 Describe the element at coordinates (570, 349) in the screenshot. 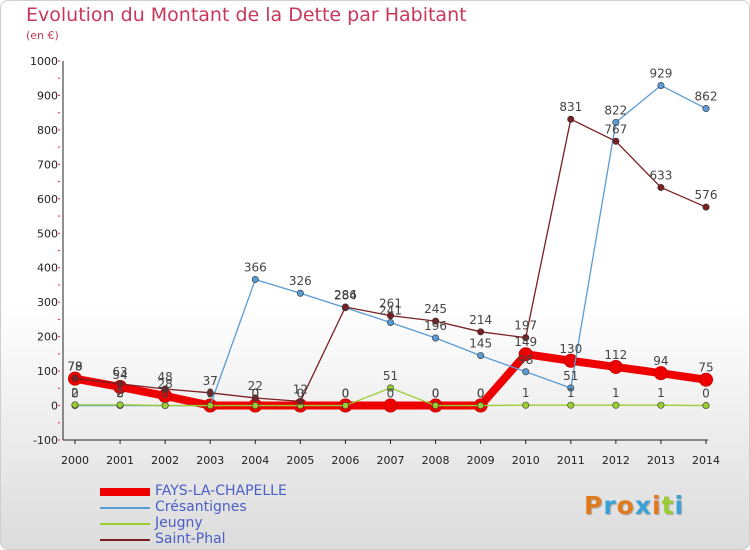

I see `data-label: 130` at that location.